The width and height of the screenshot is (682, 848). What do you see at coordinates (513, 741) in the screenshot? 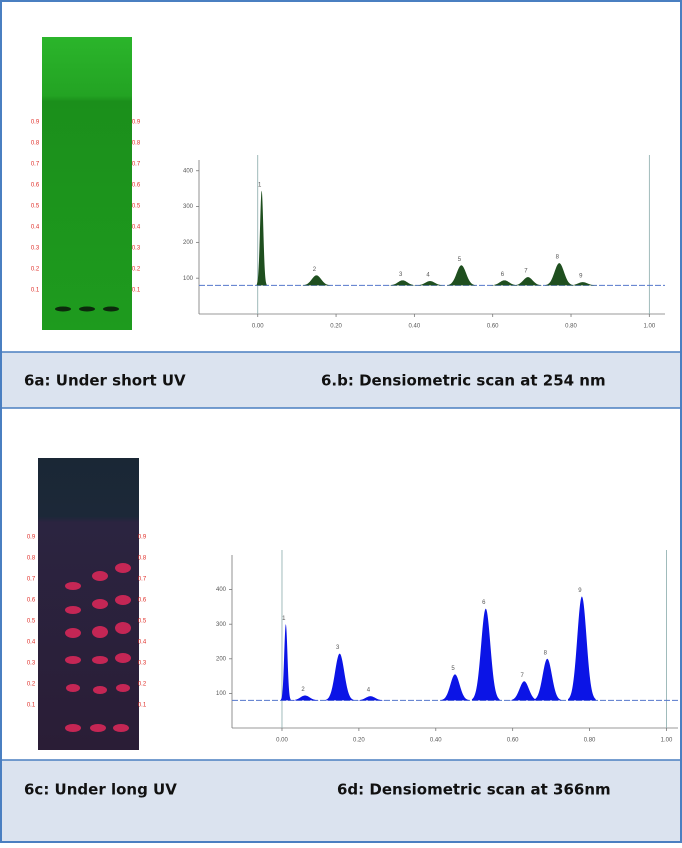
I see `x-tick-label: 0.60` at bounding box center [513, 741].